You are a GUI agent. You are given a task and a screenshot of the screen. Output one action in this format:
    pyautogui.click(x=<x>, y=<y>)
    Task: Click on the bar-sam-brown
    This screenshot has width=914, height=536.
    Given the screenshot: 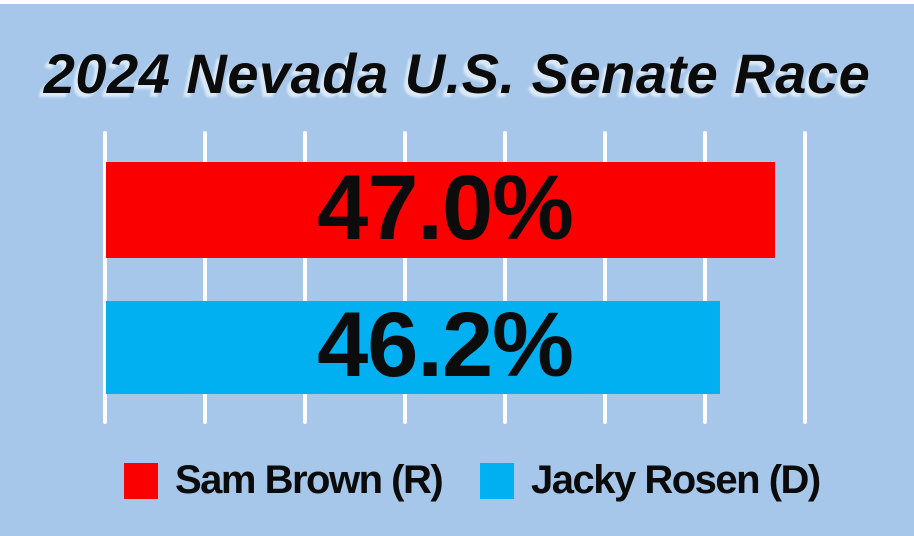 What is the action you would take?
    pyautogui.click(x=440, y=210)
    